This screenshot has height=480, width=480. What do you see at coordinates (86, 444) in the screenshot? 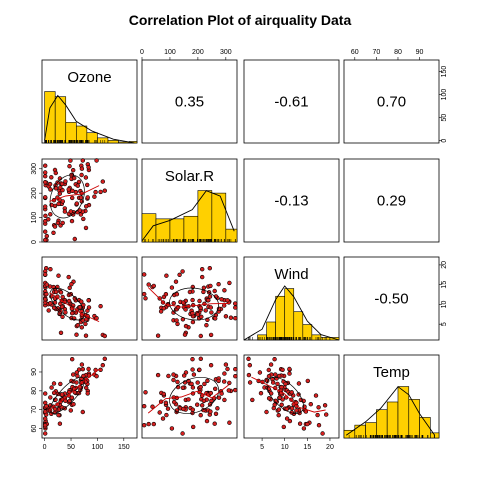
I see `axis-bottom-Ozone: 0 50 100 150` at bounding box center [86, 444].